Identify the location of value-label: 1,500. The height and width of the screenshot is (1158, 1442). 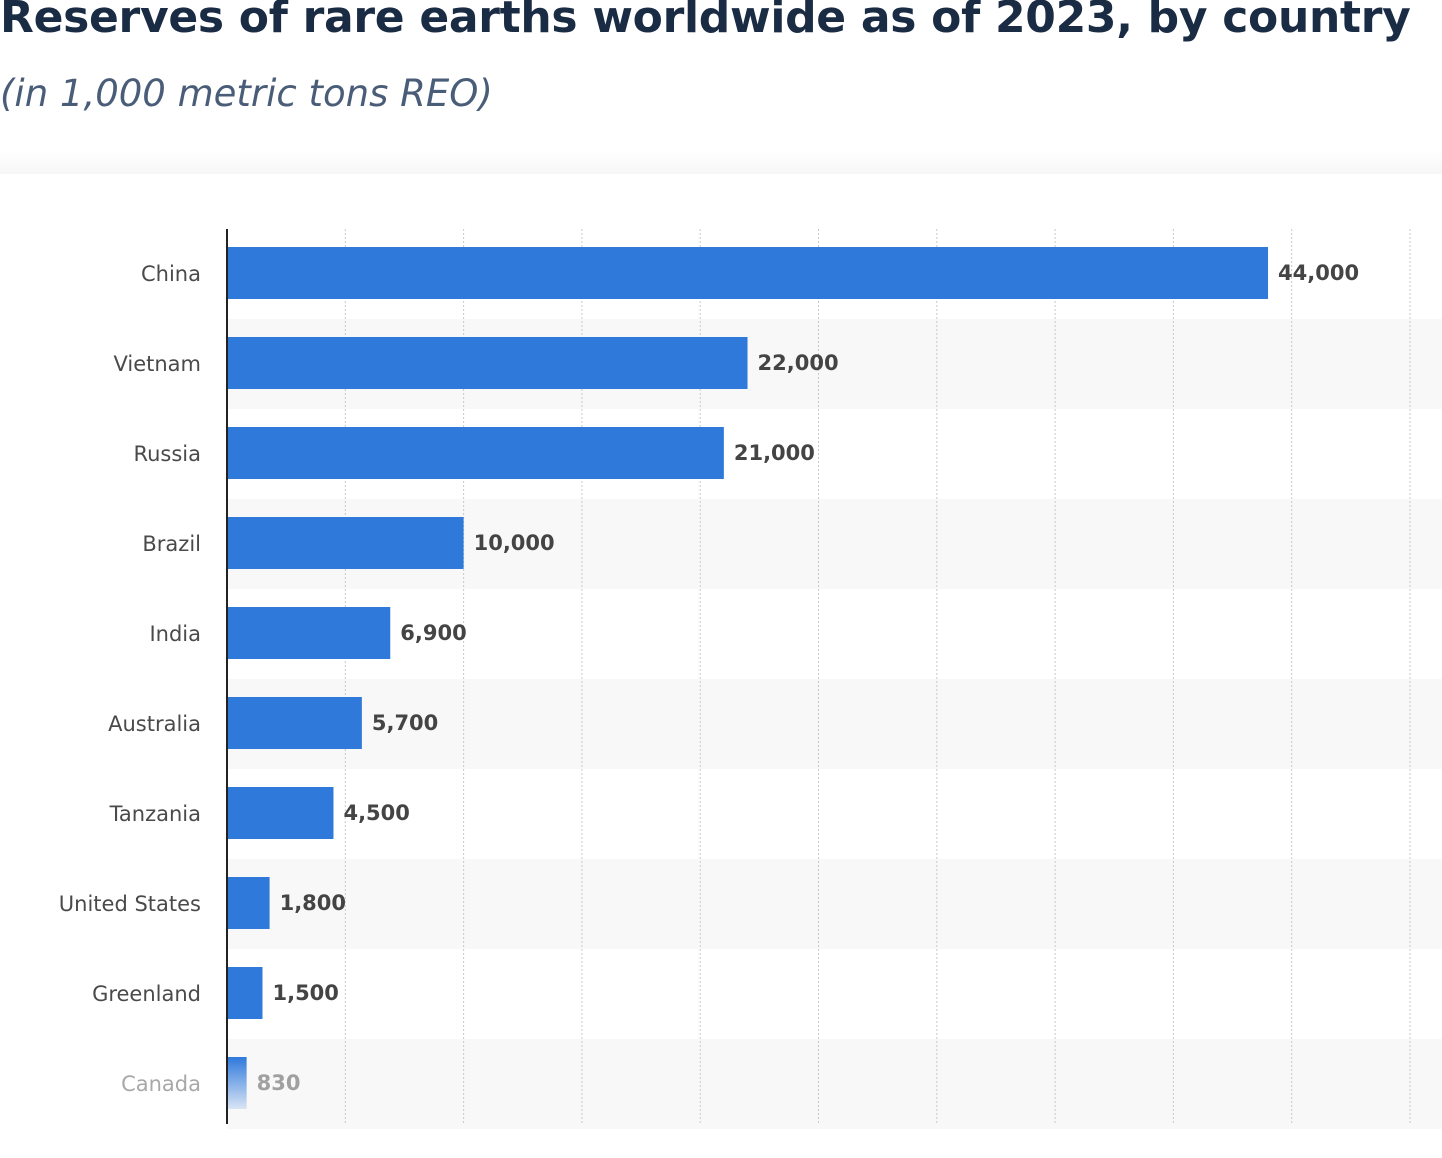
(305, 993).